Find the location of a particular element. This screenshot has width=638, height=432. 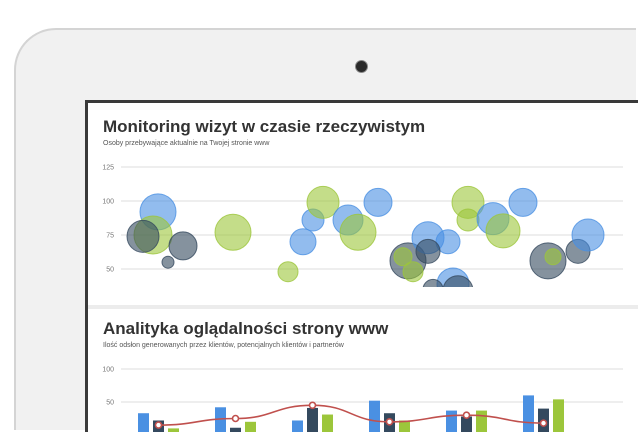

y-tick-label: 75 is located at coordinates (110, 236).